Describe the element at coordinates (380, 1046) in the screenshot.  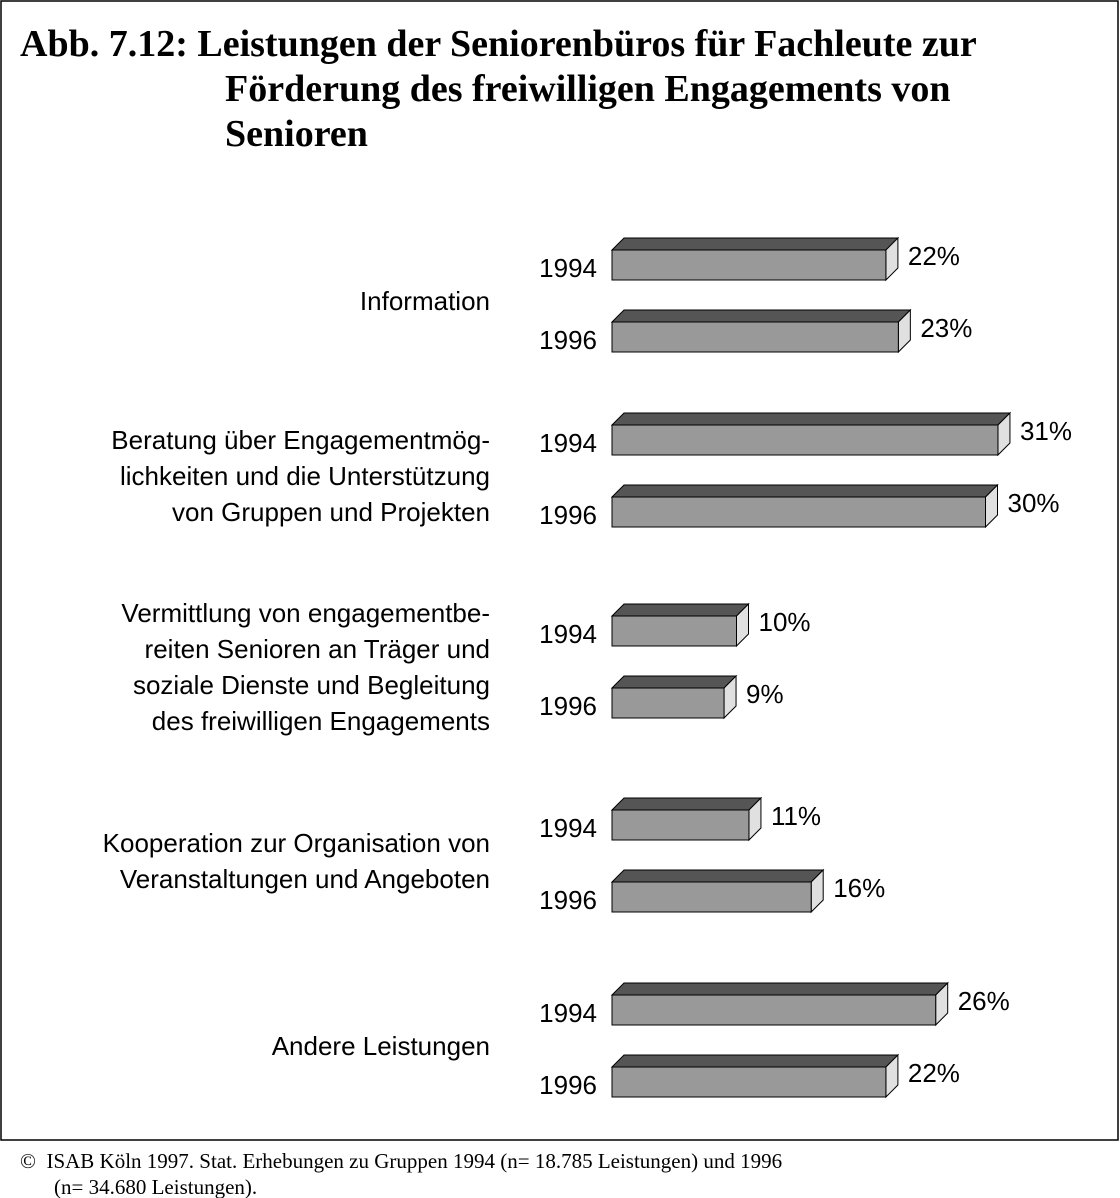
I see `category-label: Andere Leistungen` at that location.